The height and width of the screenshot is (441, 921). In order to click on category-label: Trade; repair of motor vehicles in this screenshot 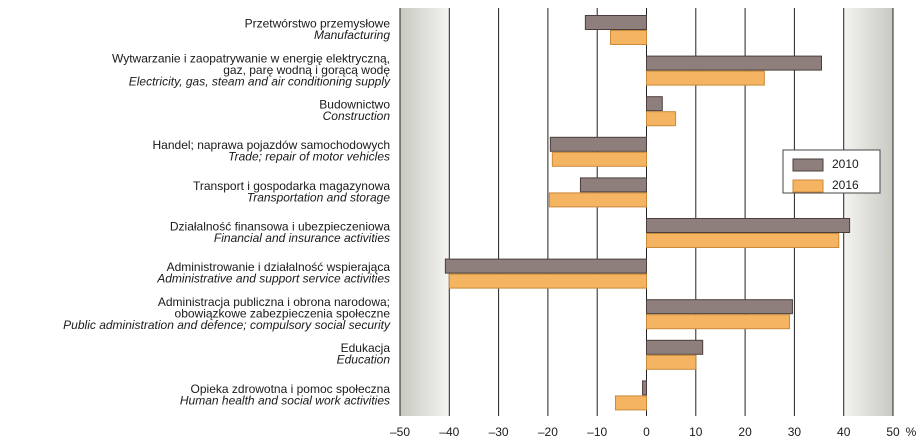, I will do `click(309, 157)`.